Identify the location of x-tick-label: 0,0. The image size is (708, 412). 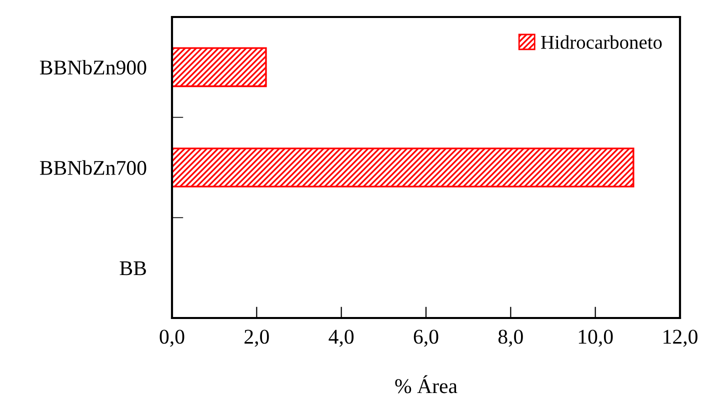
(172, 338).